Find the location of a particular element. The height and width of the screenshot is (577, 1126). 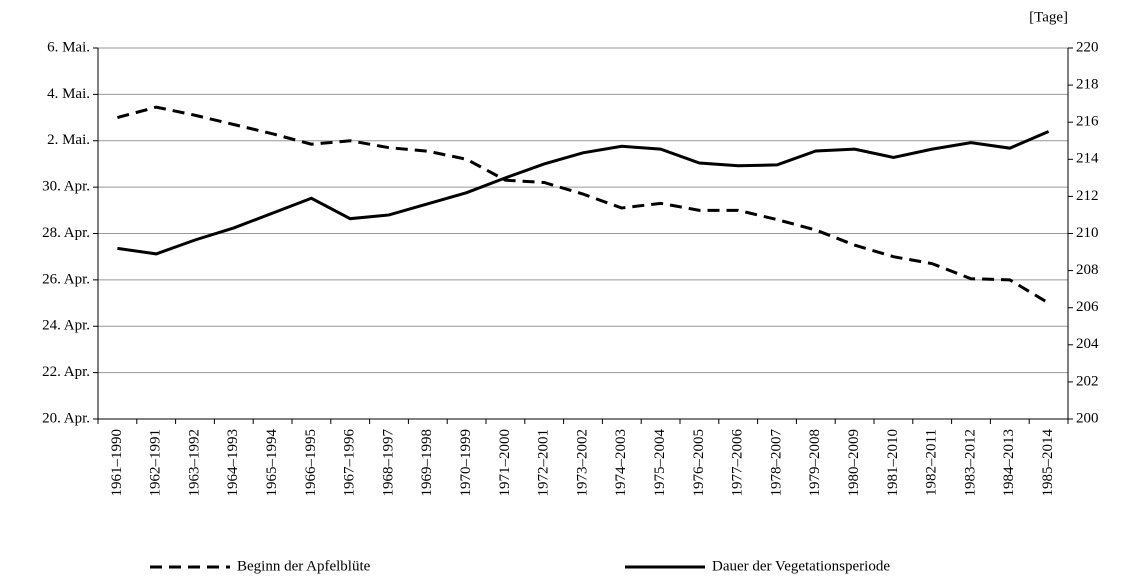

y2-tick-label: 218 is located at coordinates (1087, 85).